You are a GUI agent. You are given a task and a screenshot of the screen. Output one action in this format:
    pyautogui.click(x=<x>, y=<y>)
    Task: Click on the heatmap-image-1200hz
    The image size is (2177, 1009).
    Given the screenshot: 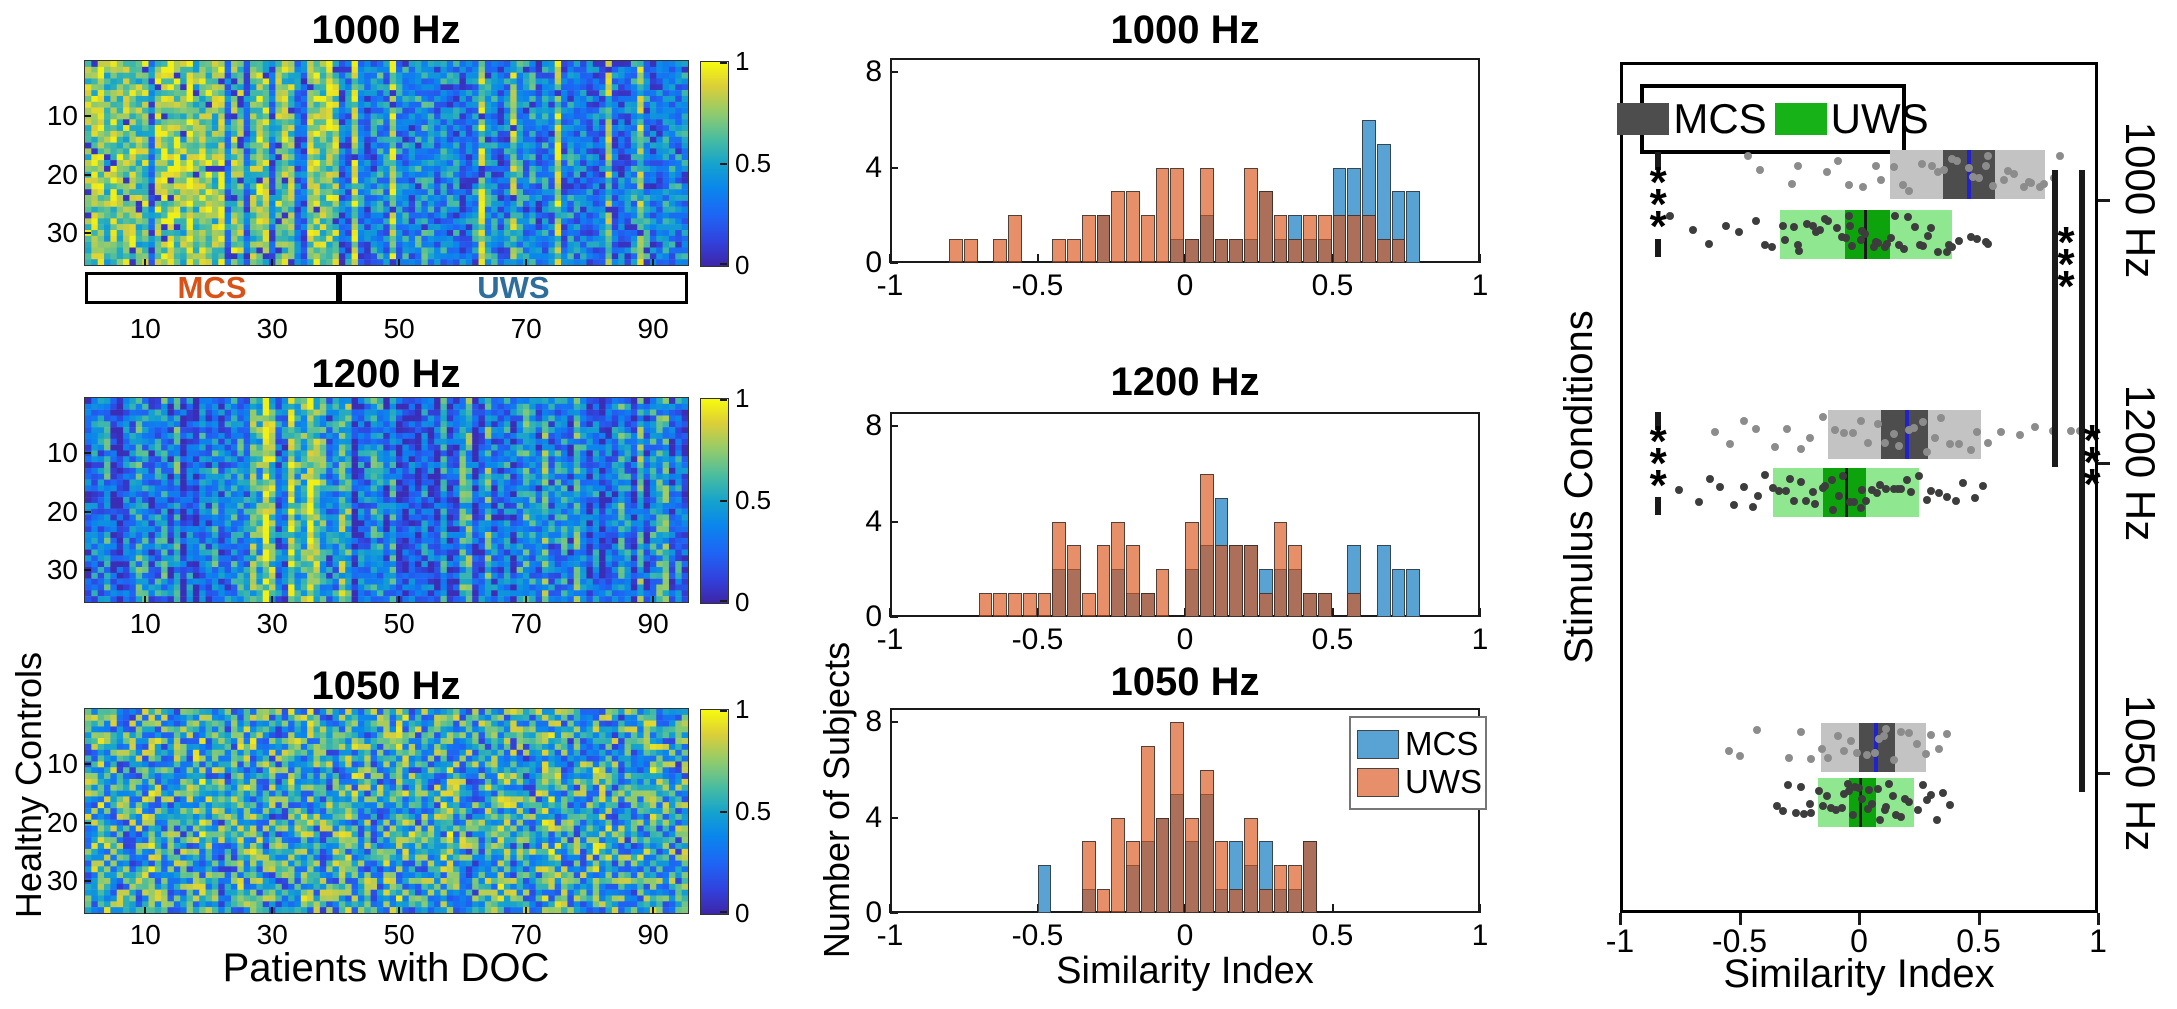 What is the action you would take?
    pyautogui.click(x=386, y=500)
    